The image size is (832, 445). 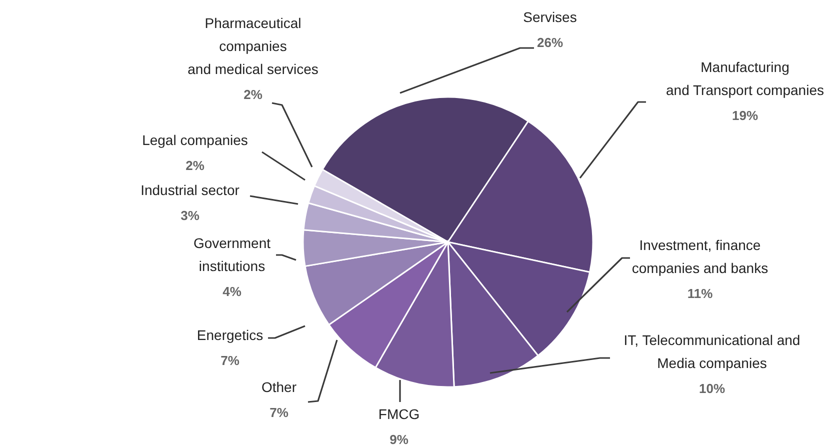 What do you see at coordinates (745, 78) in the screenshot?
I see `slice-label: Manufacturing and Transport companies` at bounding box center [745, 78].